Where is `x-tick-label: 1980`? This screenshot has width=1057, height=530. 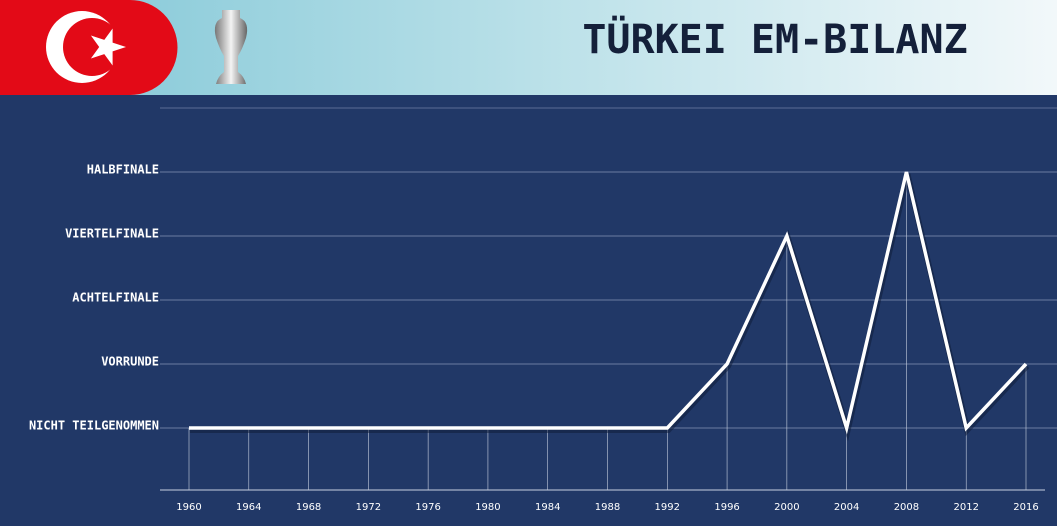 x-tick-label: 1980 is located at coordinates (487, 507).